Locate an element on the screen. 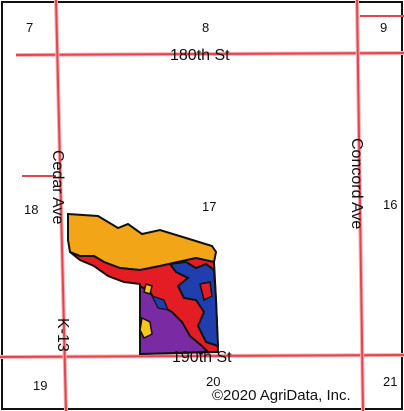  road-label-k13: K-13 is located at coordinates (62, 335).